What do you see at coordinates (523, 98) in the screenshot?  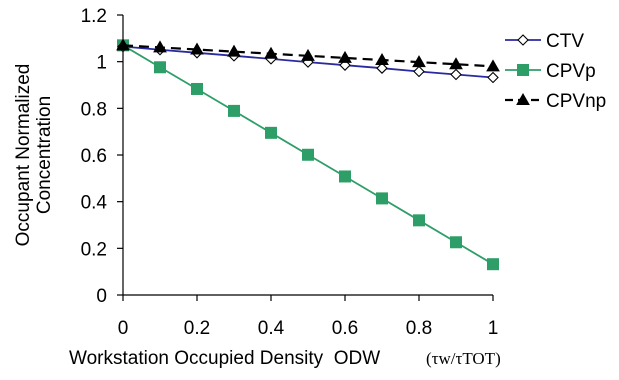 I see `legend-marker-cpvnp` at bounding box center [523, 98].